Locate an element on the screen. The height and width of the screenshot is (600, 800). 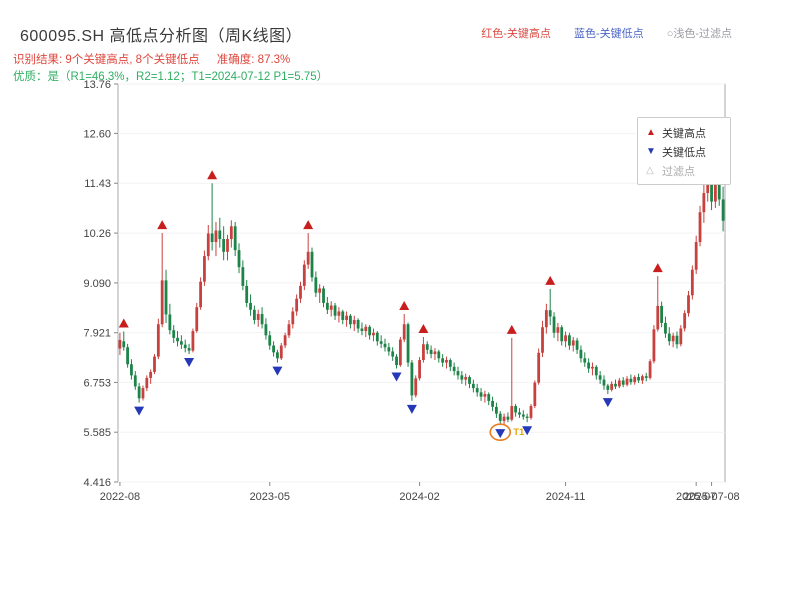
filtered-triangle-icon: △ is located at coordinates (650, 170).